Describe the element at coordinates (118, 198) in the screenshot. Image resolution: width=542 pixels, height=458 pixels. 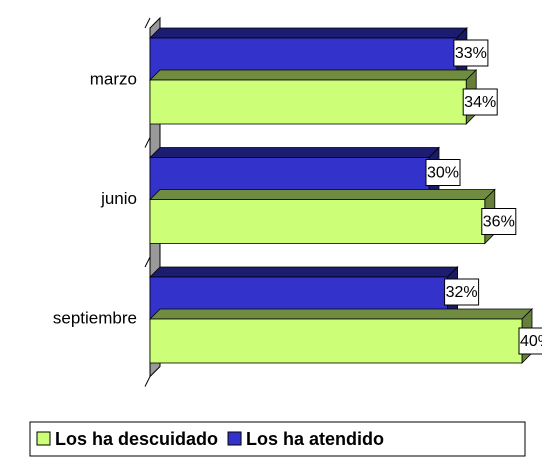
I see `y-tick-label: junio` at that location.